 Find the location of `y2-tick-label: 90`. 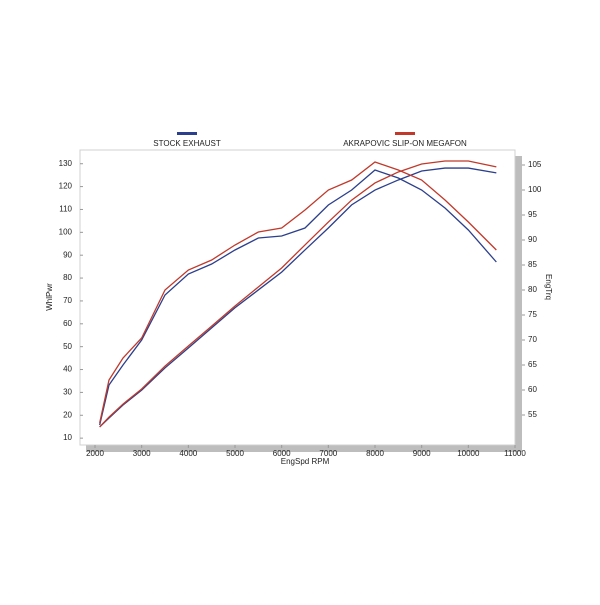

y2-tick-label: 90 is located at coordinates (532, 239).